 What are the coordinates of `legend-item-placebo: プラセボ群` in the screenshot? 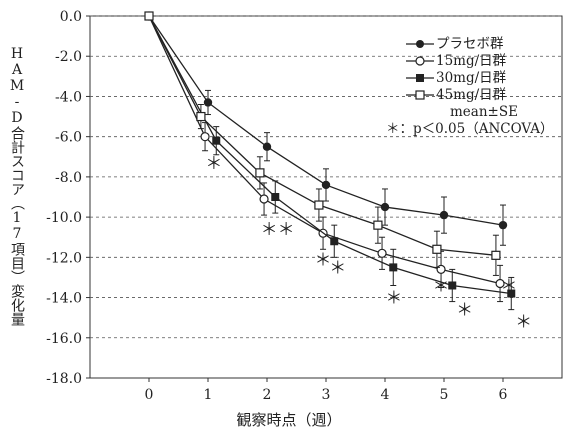 It's located at (480, 44).